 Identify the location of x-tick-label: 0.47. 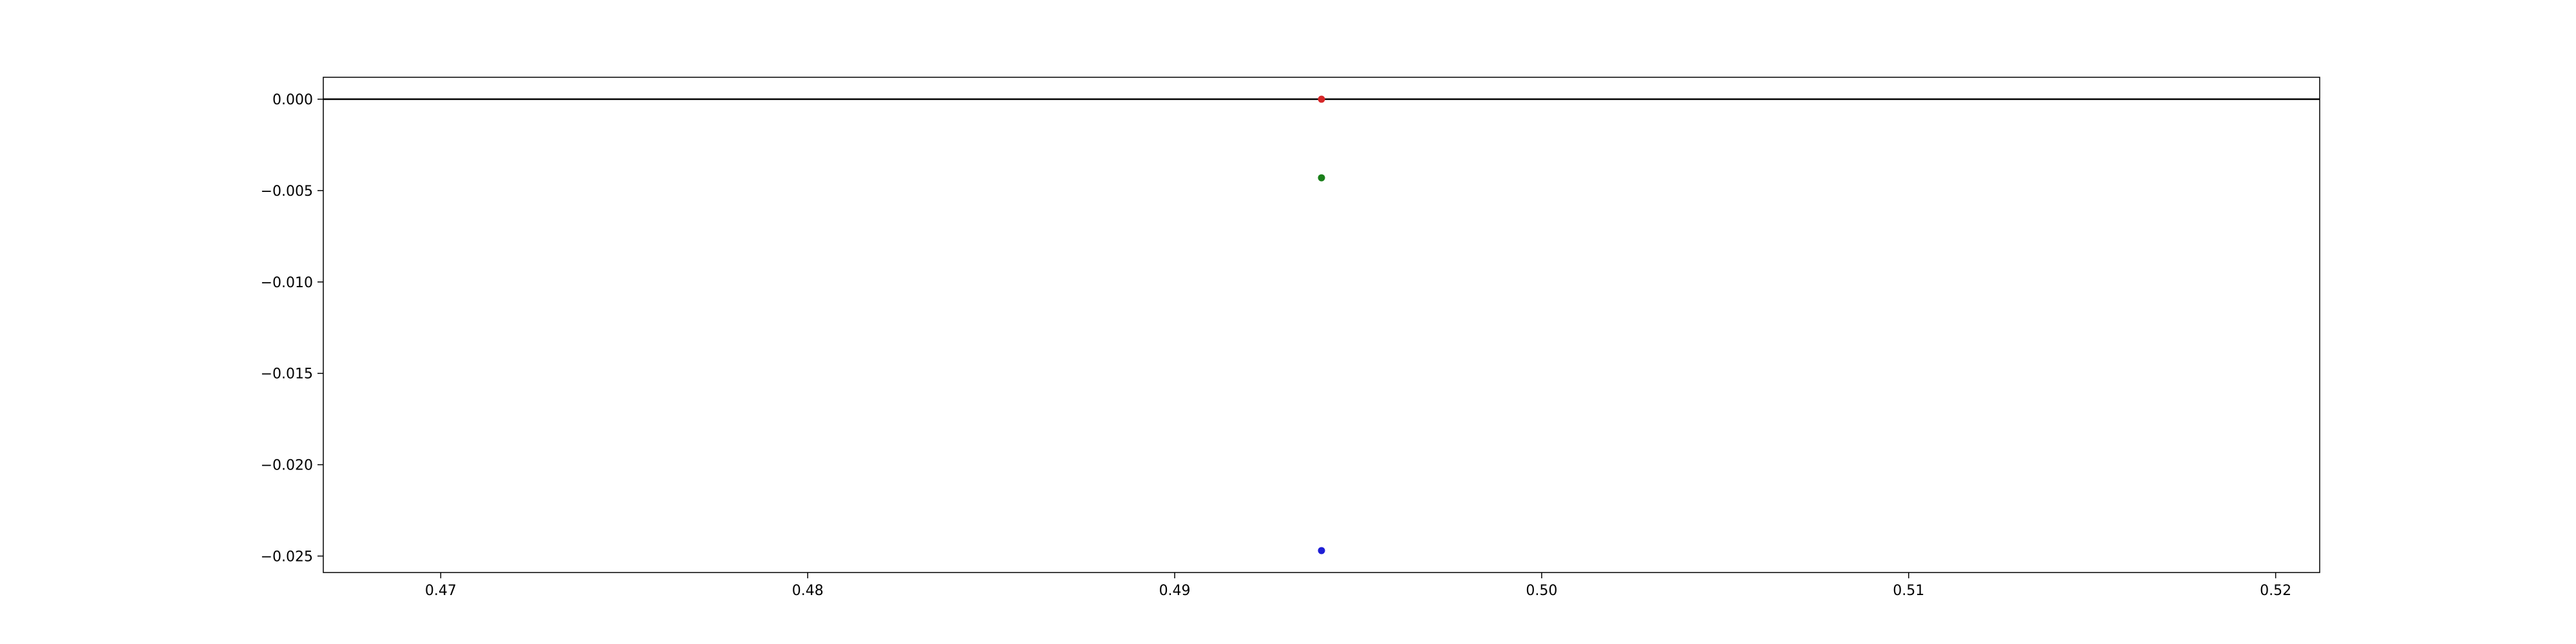
(441, 591).